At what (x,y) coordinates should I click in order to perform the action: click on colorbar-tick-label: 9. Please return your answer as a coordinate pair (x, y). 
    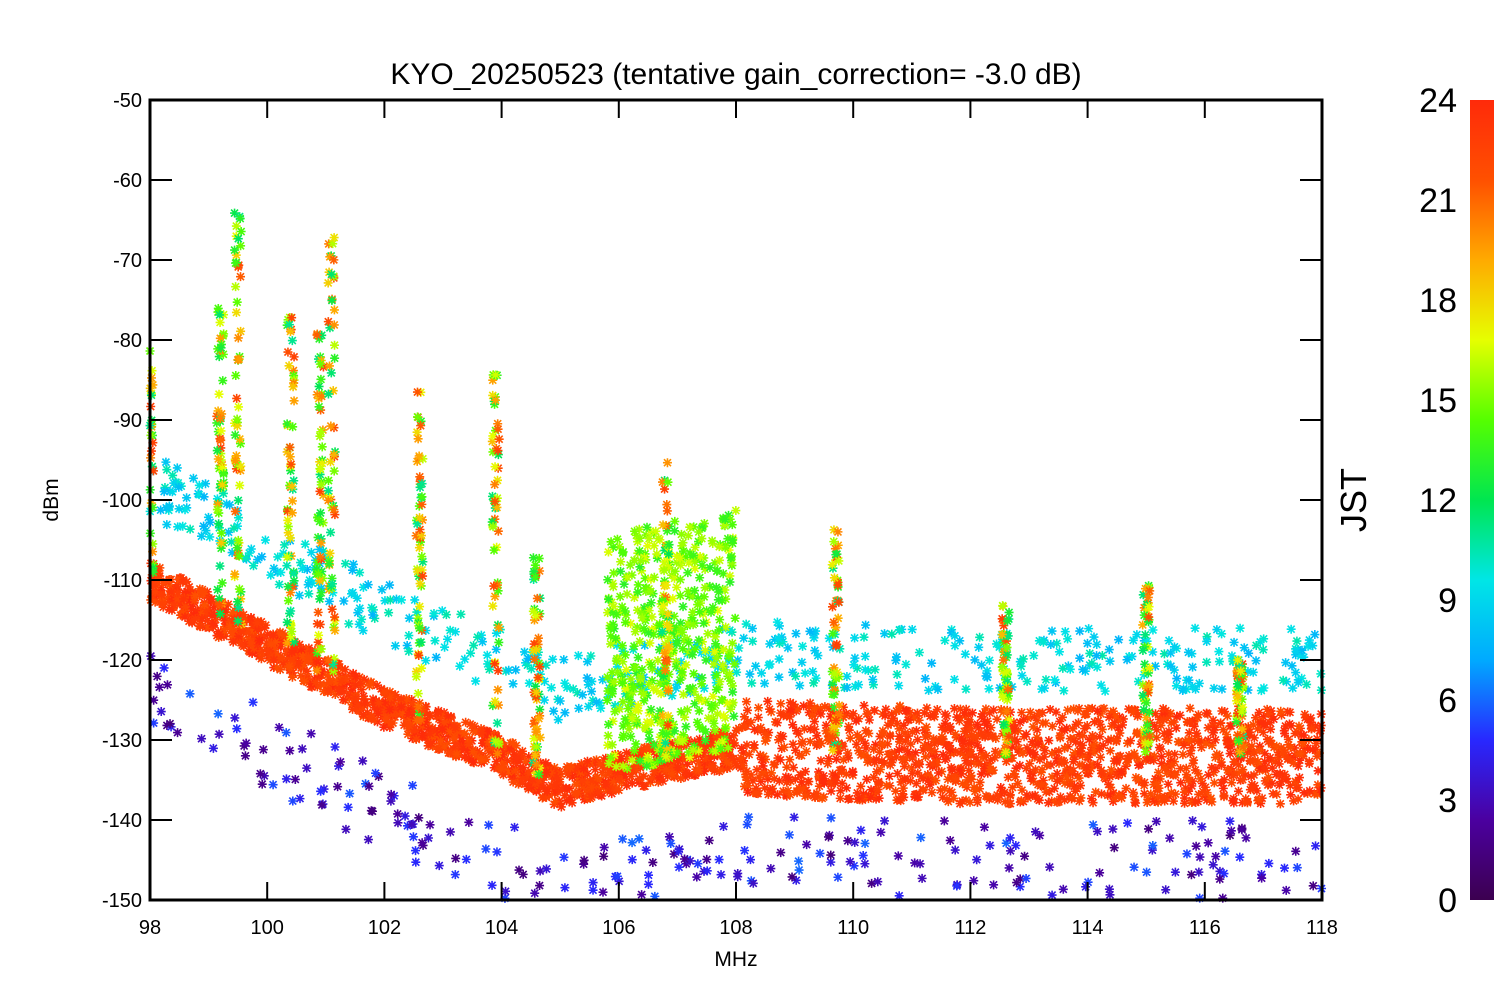
    Looking at the image, I should click on (1447, 601).